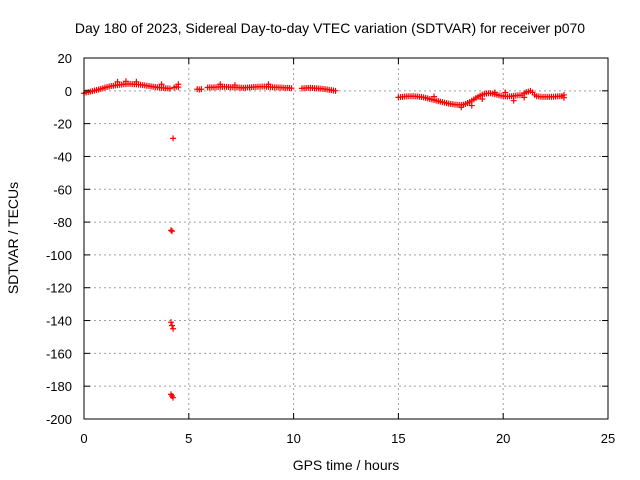 This screenshot has height=480, width=640. Describe the element at coordinates (68, 91) in the screenshot. I see `y-tick-label: 0` at that location.